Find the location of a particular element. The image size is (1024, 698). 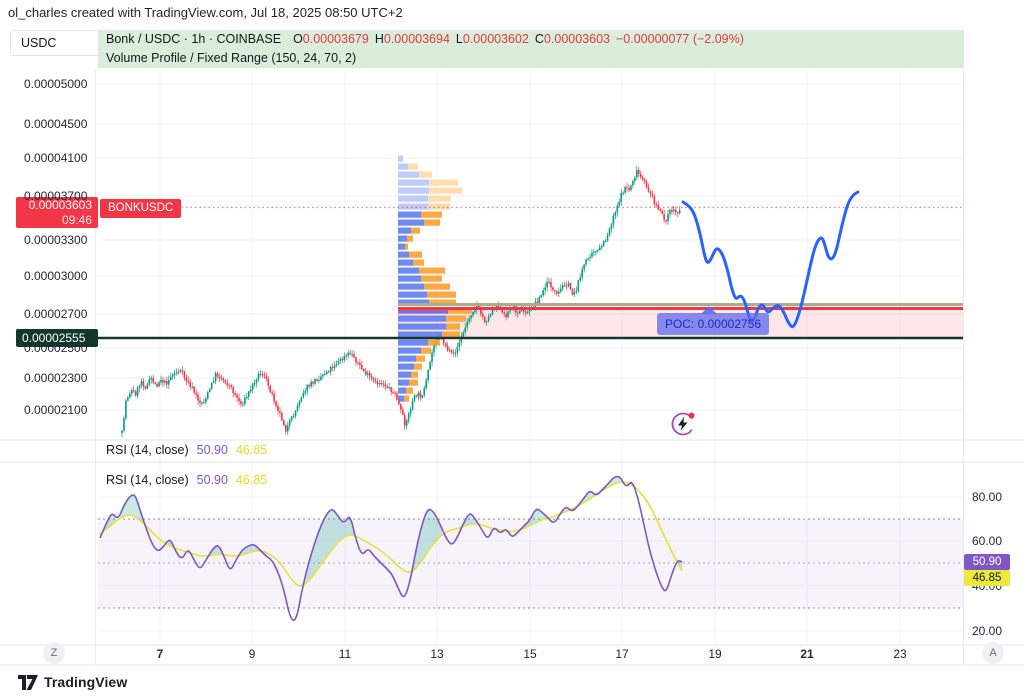

projection-drawing is located at coordinates (770, 259).